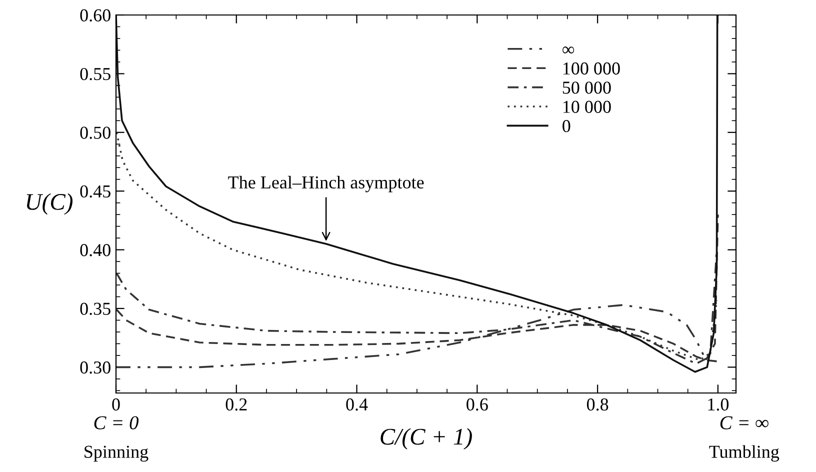 The width and height of the screenshot is (816, 472). Describe the element at coordinates (568, 50) in the screenshot. I see `legend-label: ∞` at that location.